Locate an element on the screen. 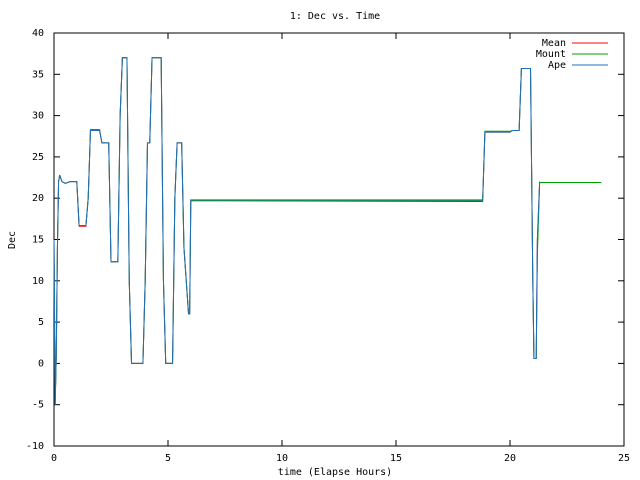  x-tick-label: 5 is located at coordinates (168, 458).